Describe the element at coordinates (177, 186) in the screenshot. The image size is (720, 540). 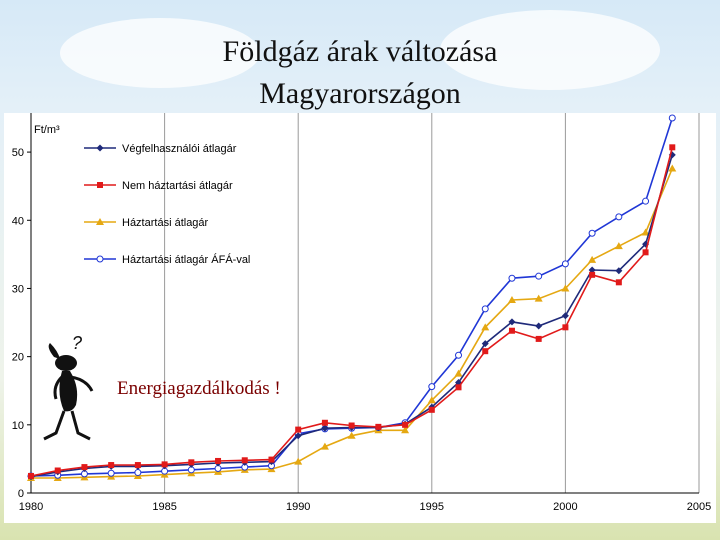
I see `legend-label: Nem háztartási átlagár` at that location.